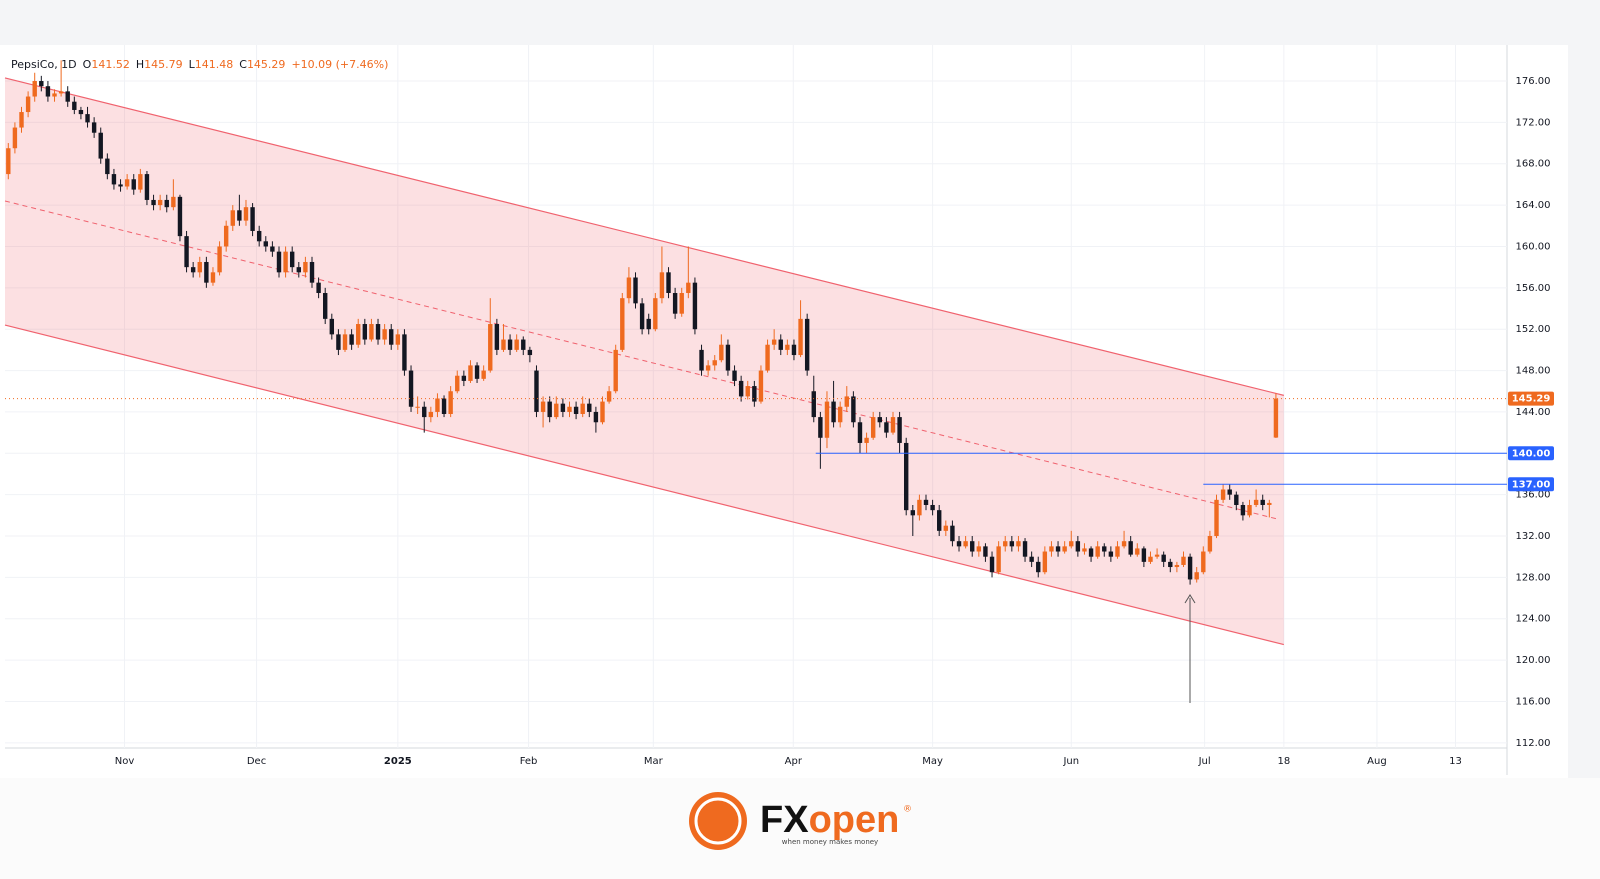 This screenshot has width=1600, height=879. Describe the element at coordinates (1533, 577) in the screenshot. I see `y-tick-label: 128.00` at that location.